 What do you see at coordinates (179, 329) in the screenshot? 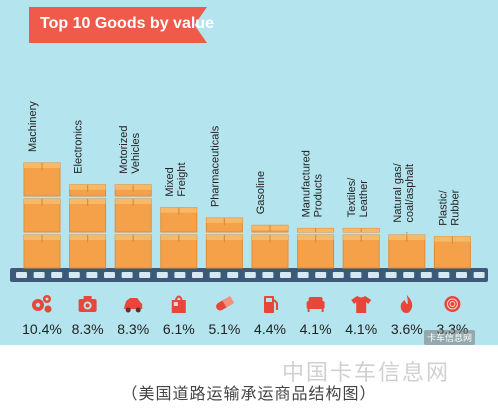
I see `value-label: 6.1%` at bounding box center [179, 329].